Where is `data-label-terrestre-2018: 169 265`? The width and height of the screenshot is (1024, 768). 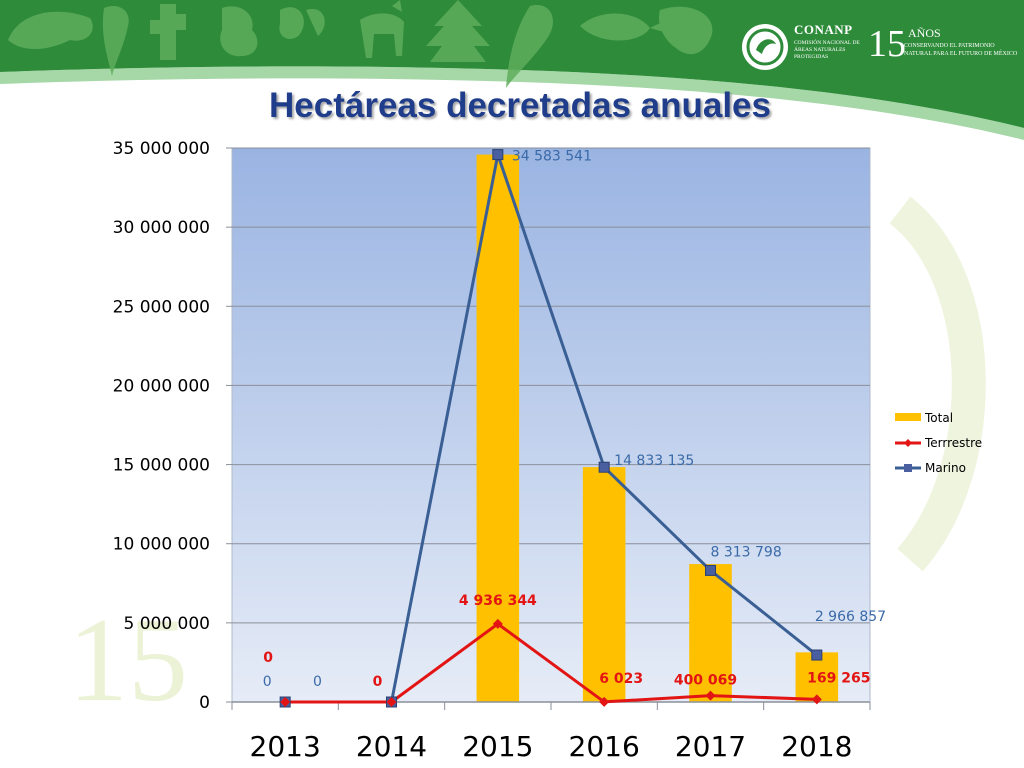
data-label-terrestre-2018: 169 265 is located at coordinates (838, 678).